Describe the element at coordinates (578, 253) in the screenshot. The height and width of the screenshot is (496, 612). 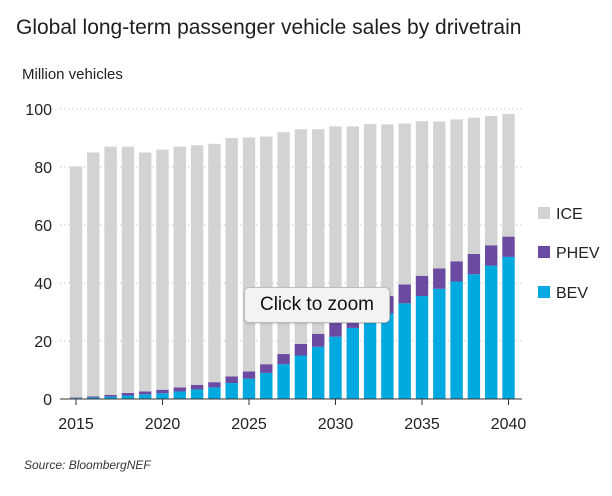
I see `legend-label-phev: PHEV` at that location.